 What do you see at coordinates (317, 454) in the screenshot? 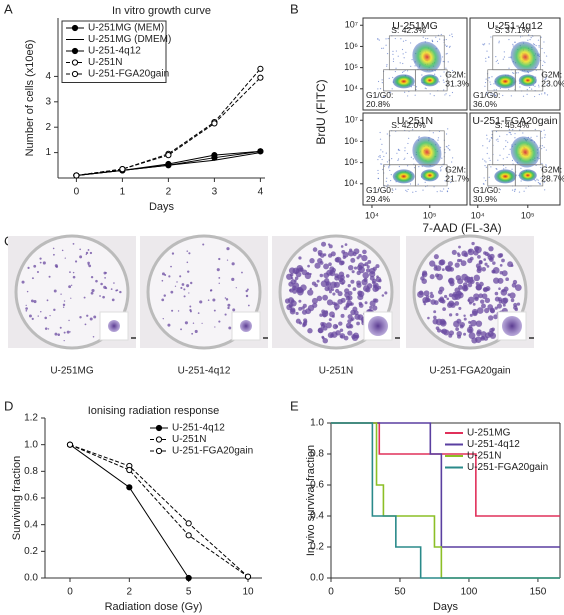
I see `y-tick-label: 0.8` at bounding box center [317, 454].